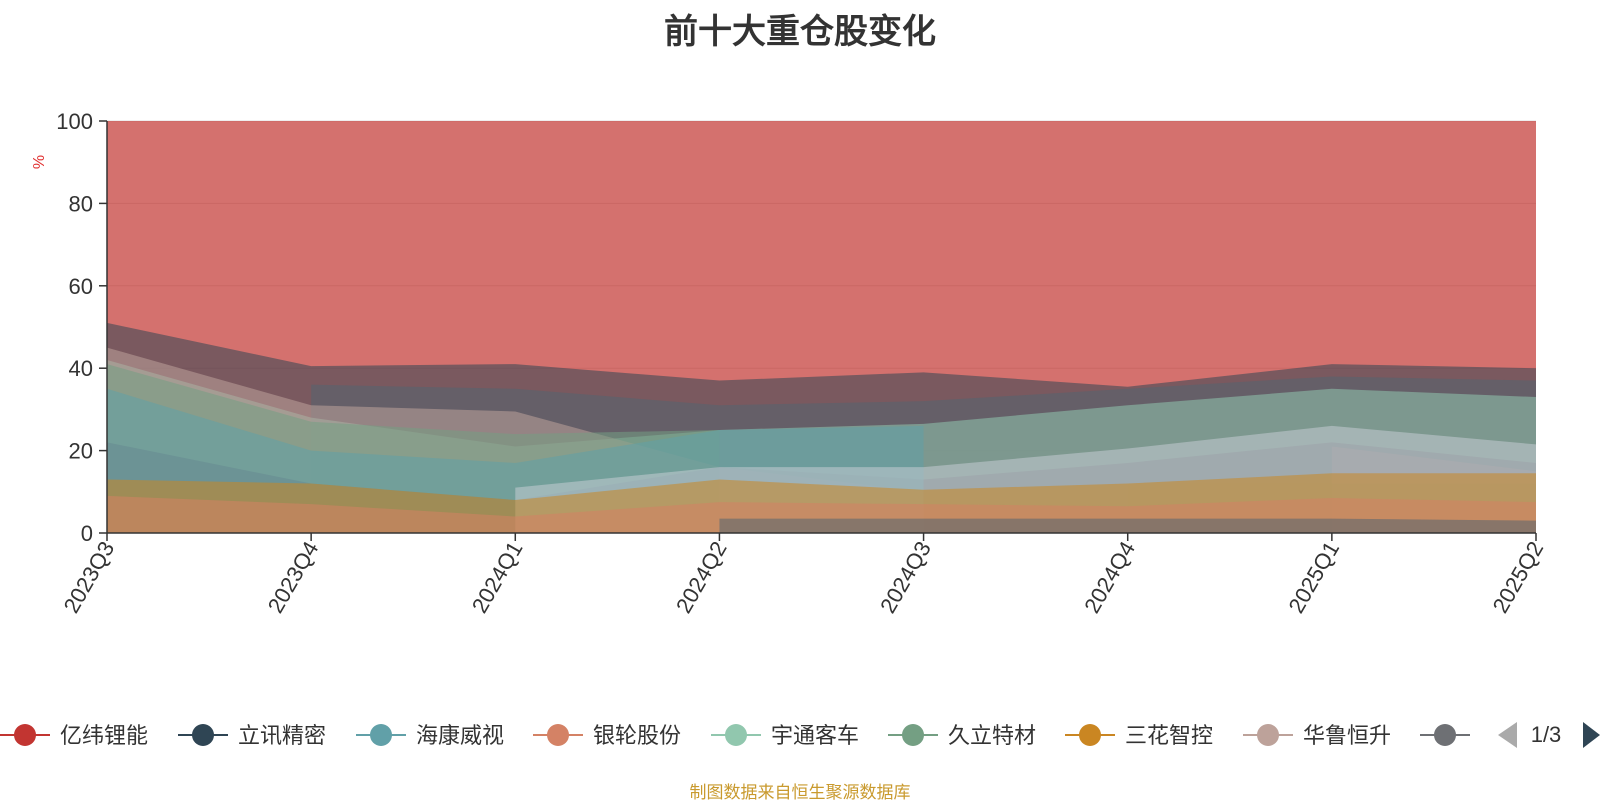 This screenshot has height=803, width=1600. I want to click on y-tick-label: 100, so click(74, 121).